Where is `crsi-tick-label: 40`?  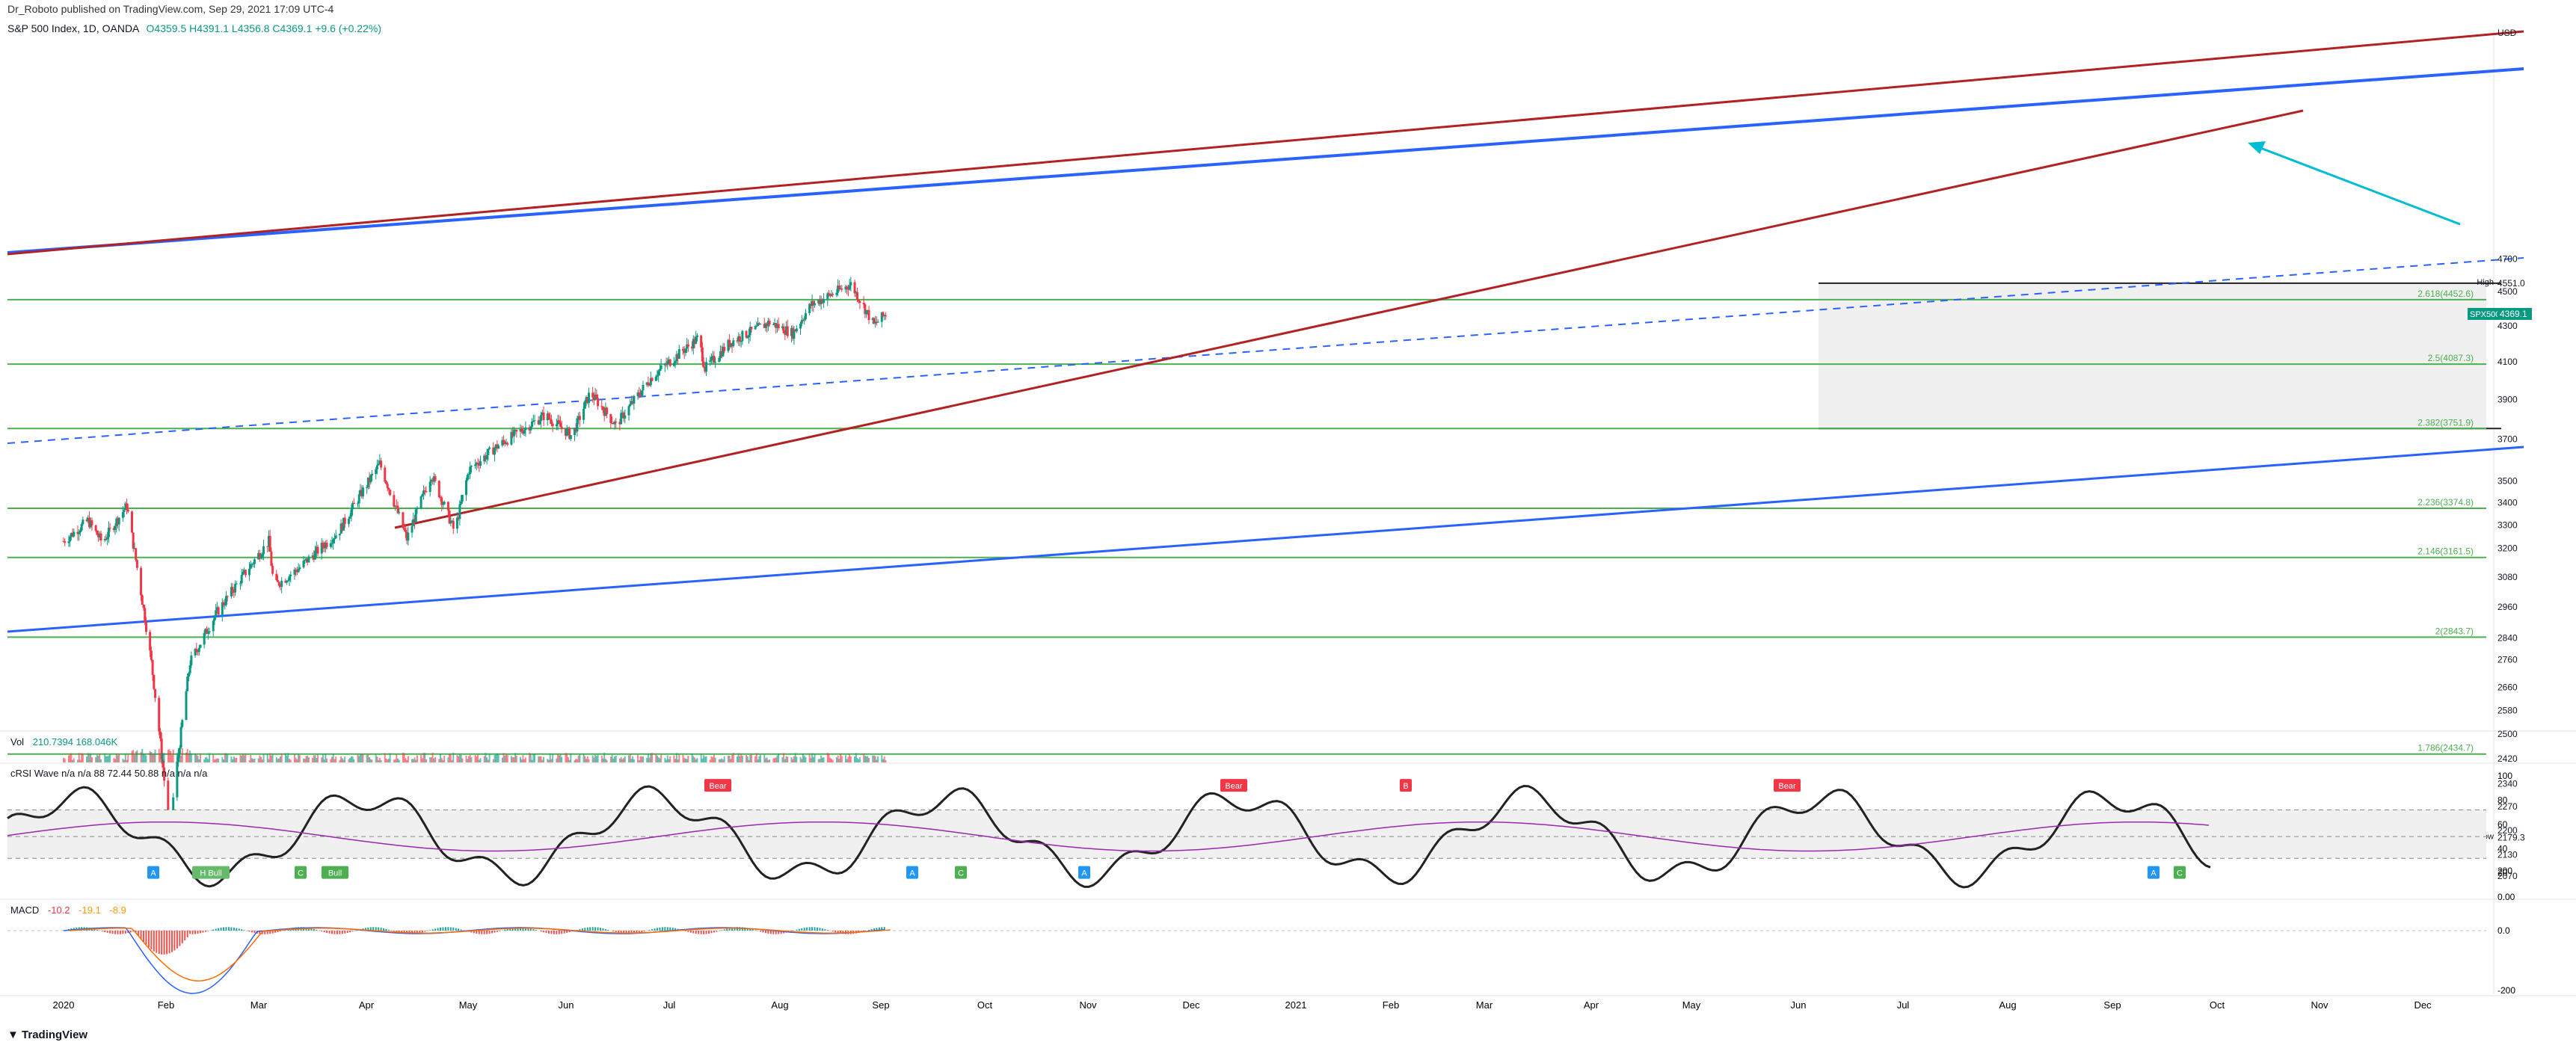 crsi-tick-label: 40 is located at coordinates (2502, 848).